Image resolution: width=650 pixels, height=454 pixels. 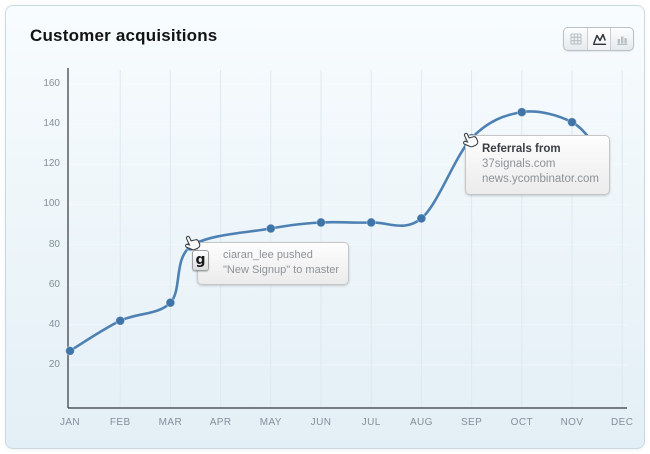 What do you see at coordinates (281, 270) in the screenshot?
I see `annotation-text: "New Signup" to master` at bounding box center [281, 270].